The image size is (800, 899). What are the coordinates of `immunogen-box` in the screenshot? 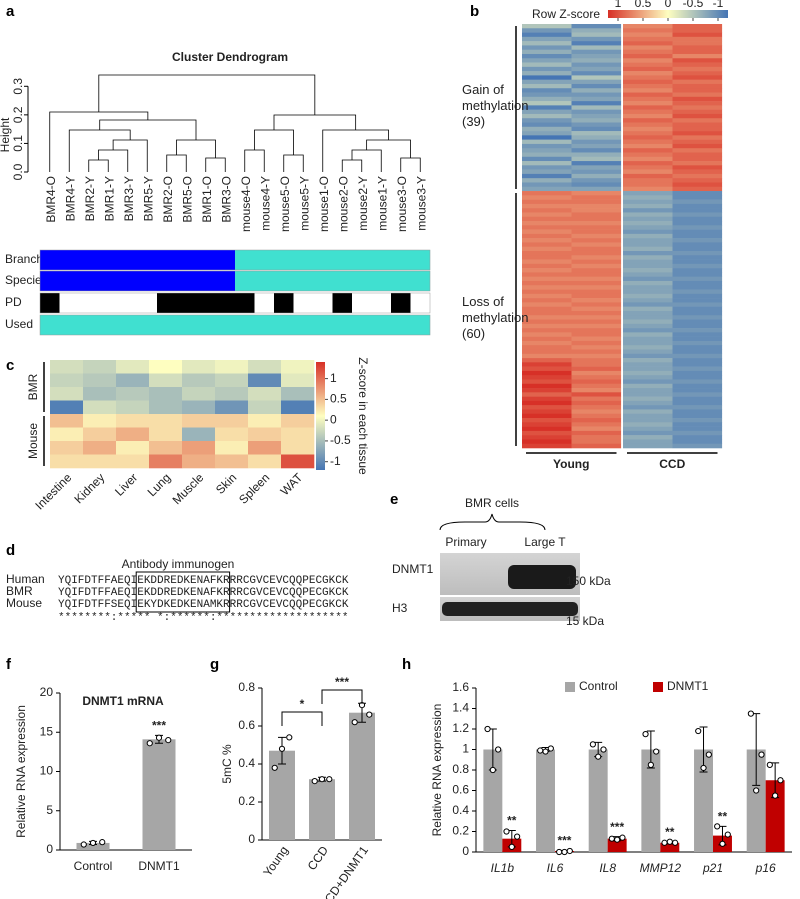 It's located at (183, 592).